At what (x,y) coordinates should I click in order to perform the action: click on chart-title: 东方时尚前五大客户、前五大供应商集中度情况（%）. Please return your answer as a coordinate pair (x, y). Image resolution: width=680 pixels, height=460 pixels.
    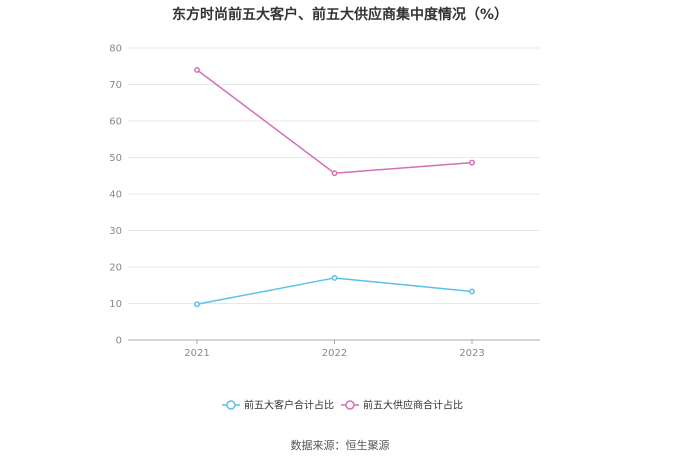
    Looking at the image, I should click on (340, 15).